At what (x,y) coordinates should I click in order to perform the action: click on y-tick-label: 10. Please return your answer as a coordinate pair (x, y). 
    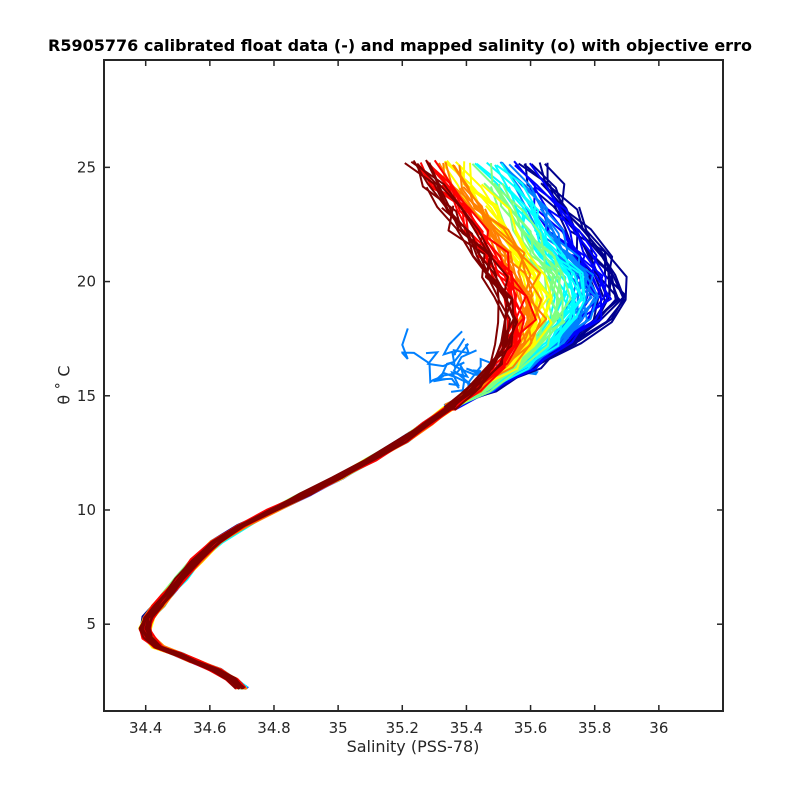
    Looking at the image, I should click on (86, 510).